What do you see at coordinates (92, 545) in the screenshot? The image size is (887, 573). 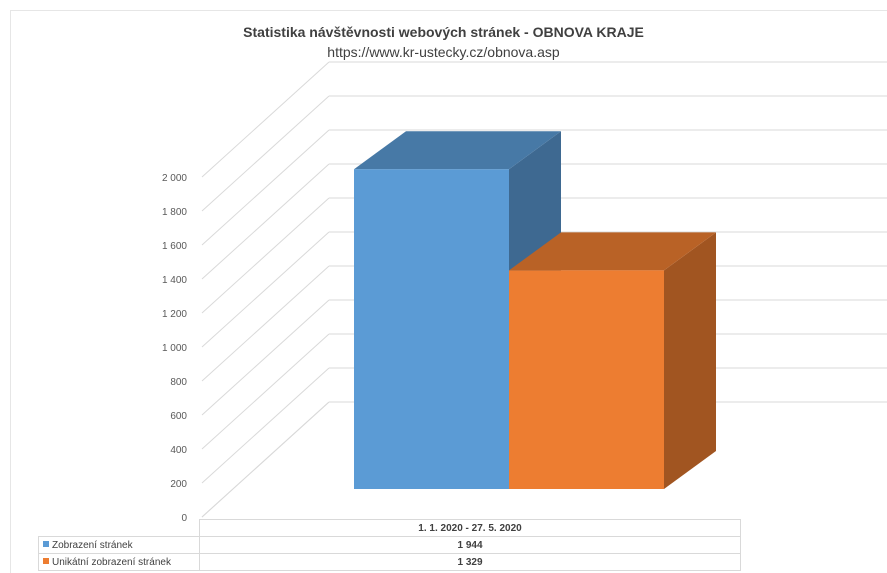 I see `legend-label: Zobrazení stránek` at bounding box center [92, 545].